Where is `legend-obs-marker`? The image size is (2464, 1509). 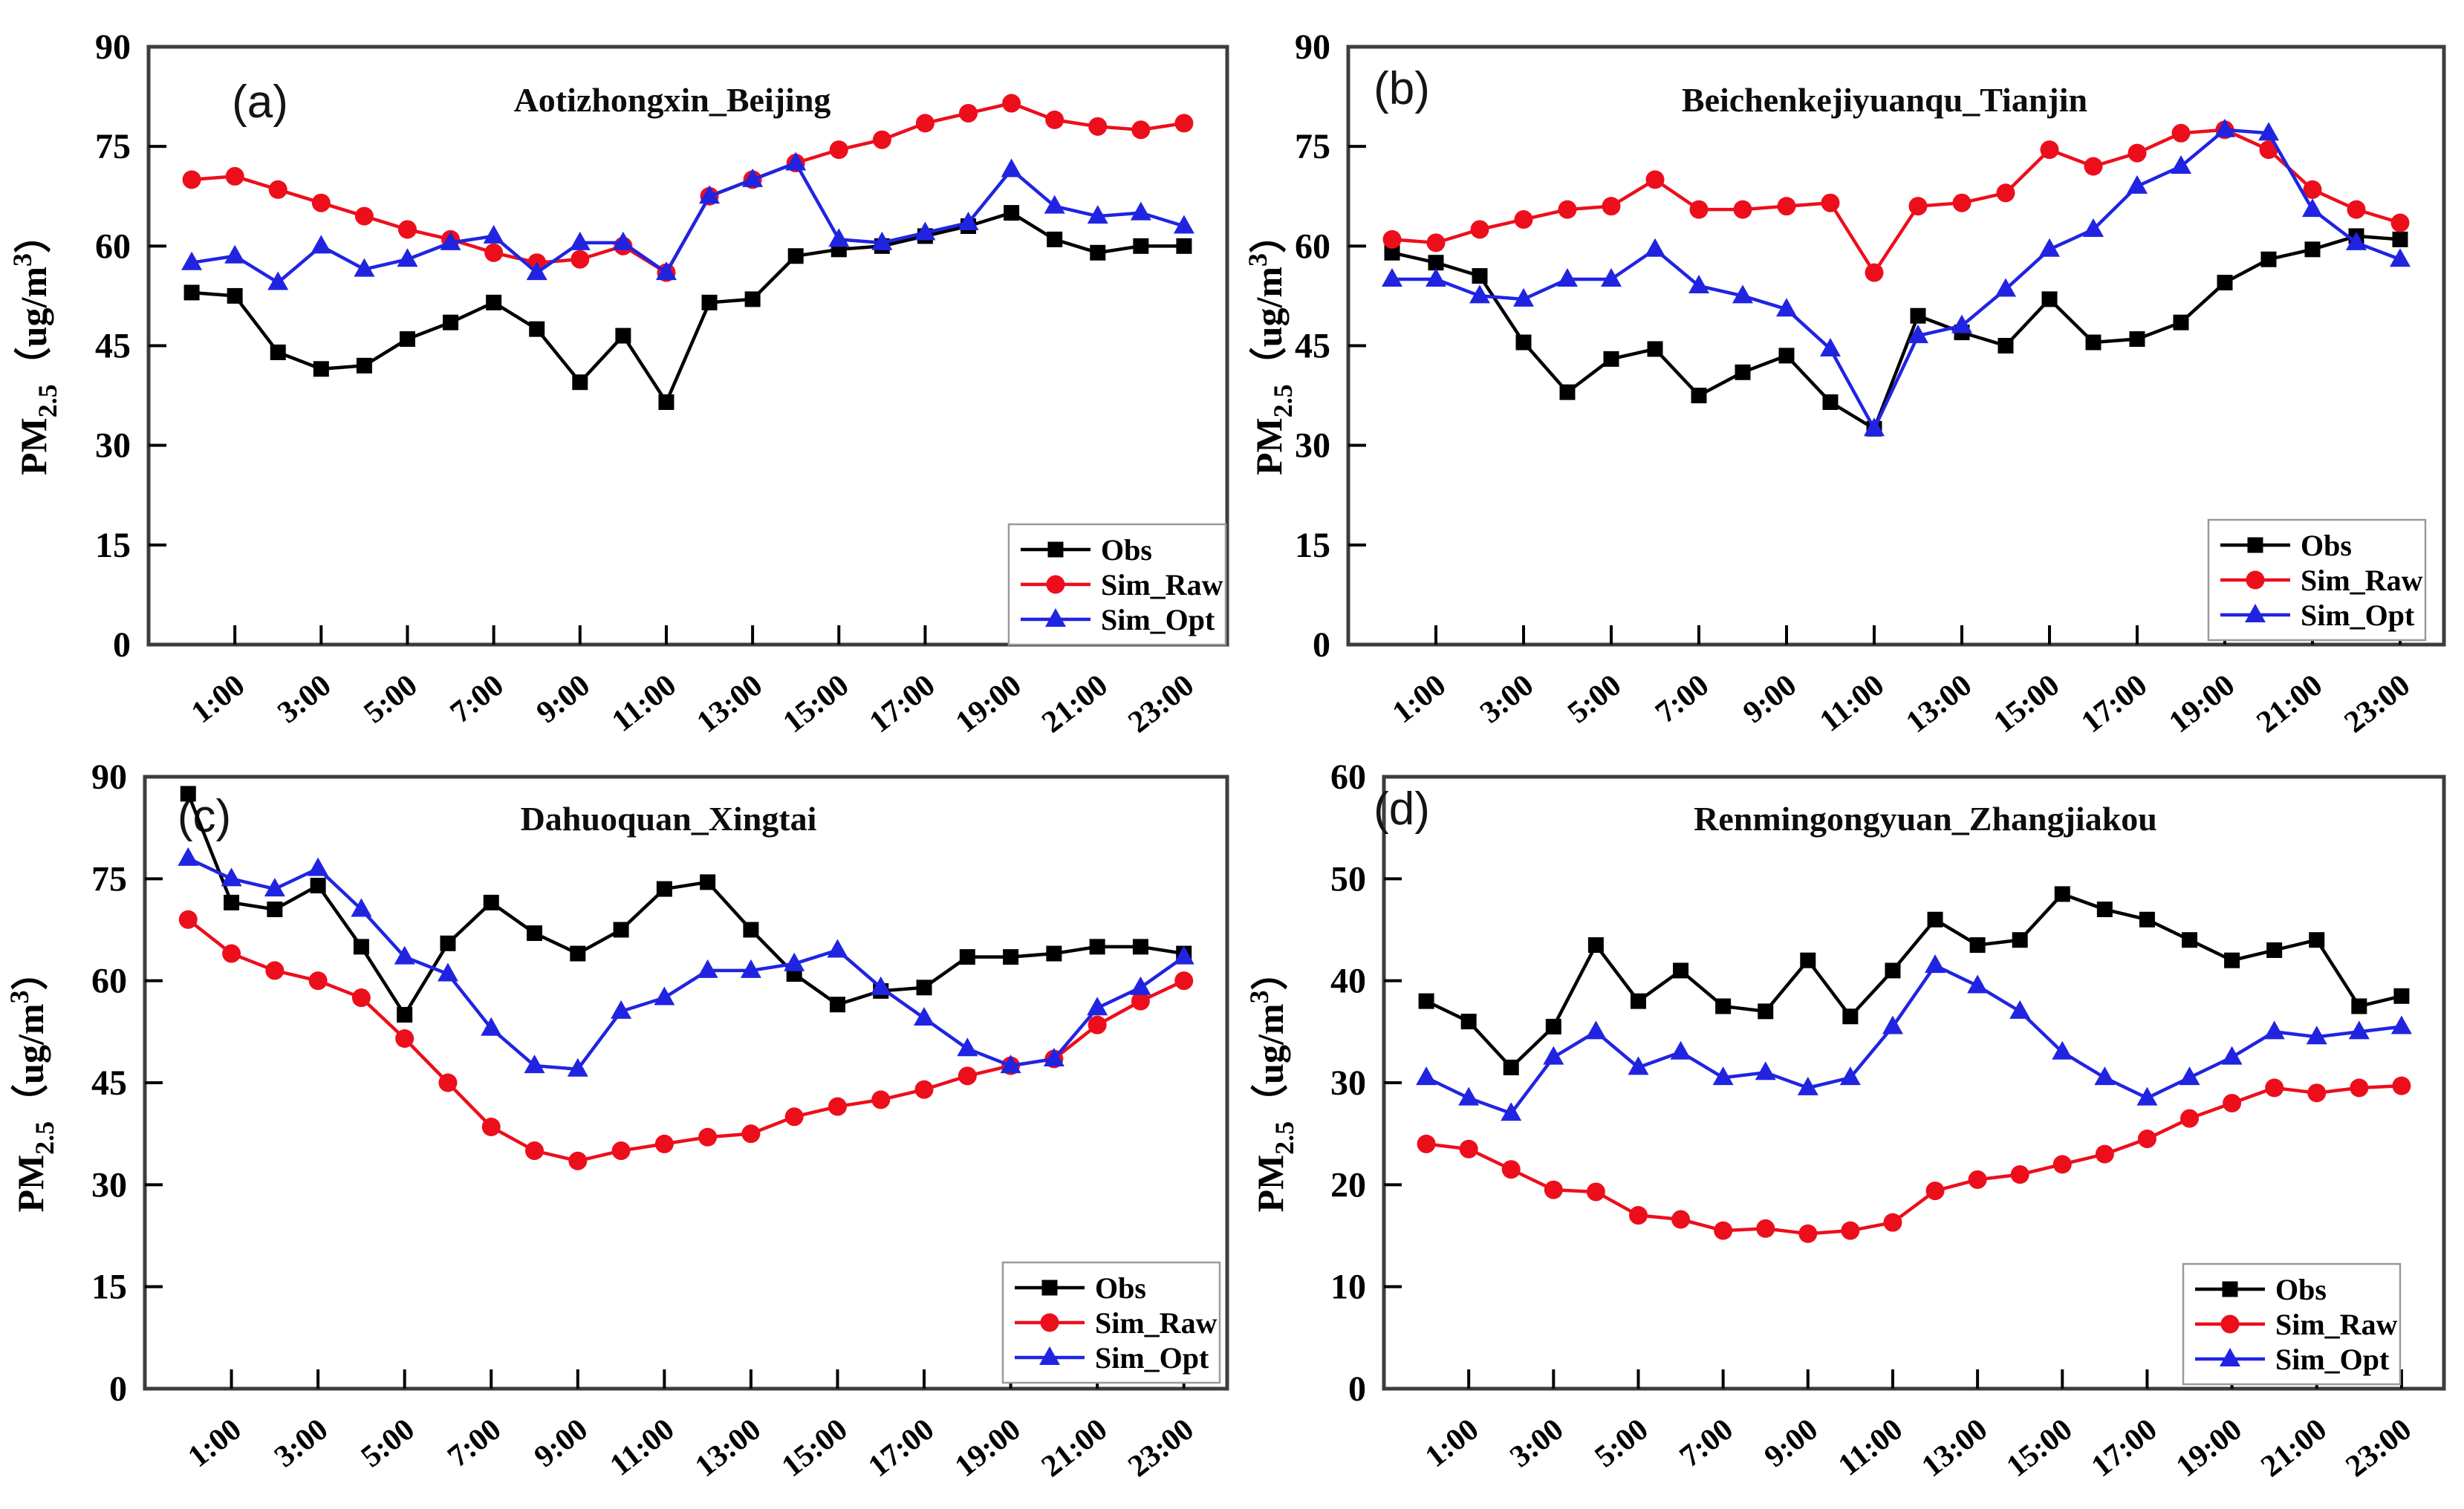 legend-obs-marker is located at coordinates (2255, 545).